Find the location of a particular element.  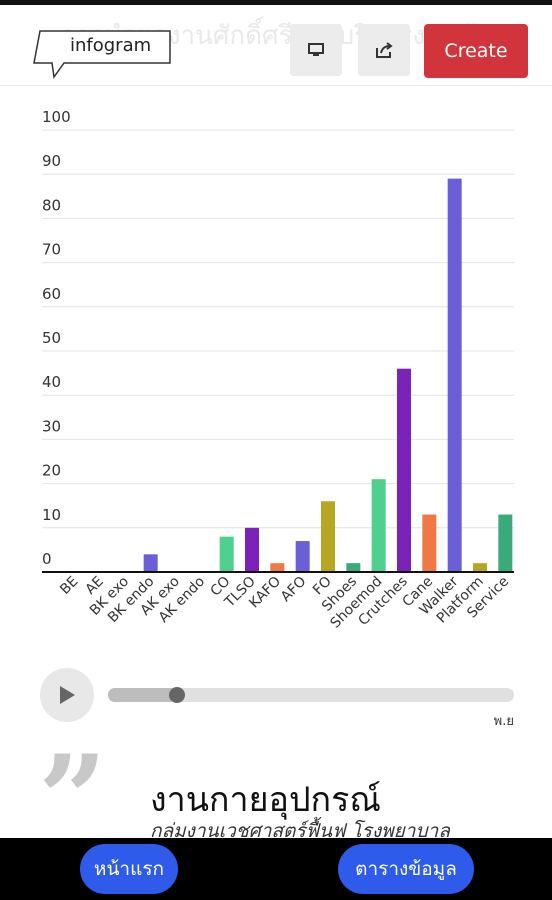

bar-bk-endo is located at coordinates (150, 563).